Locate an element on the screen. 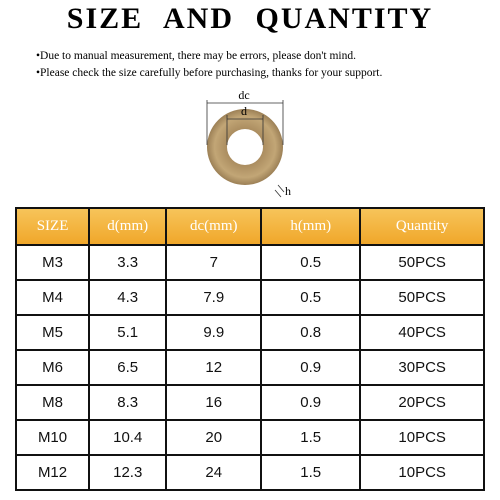  table-cell: 3.3 is located at coordinates (128, 262).